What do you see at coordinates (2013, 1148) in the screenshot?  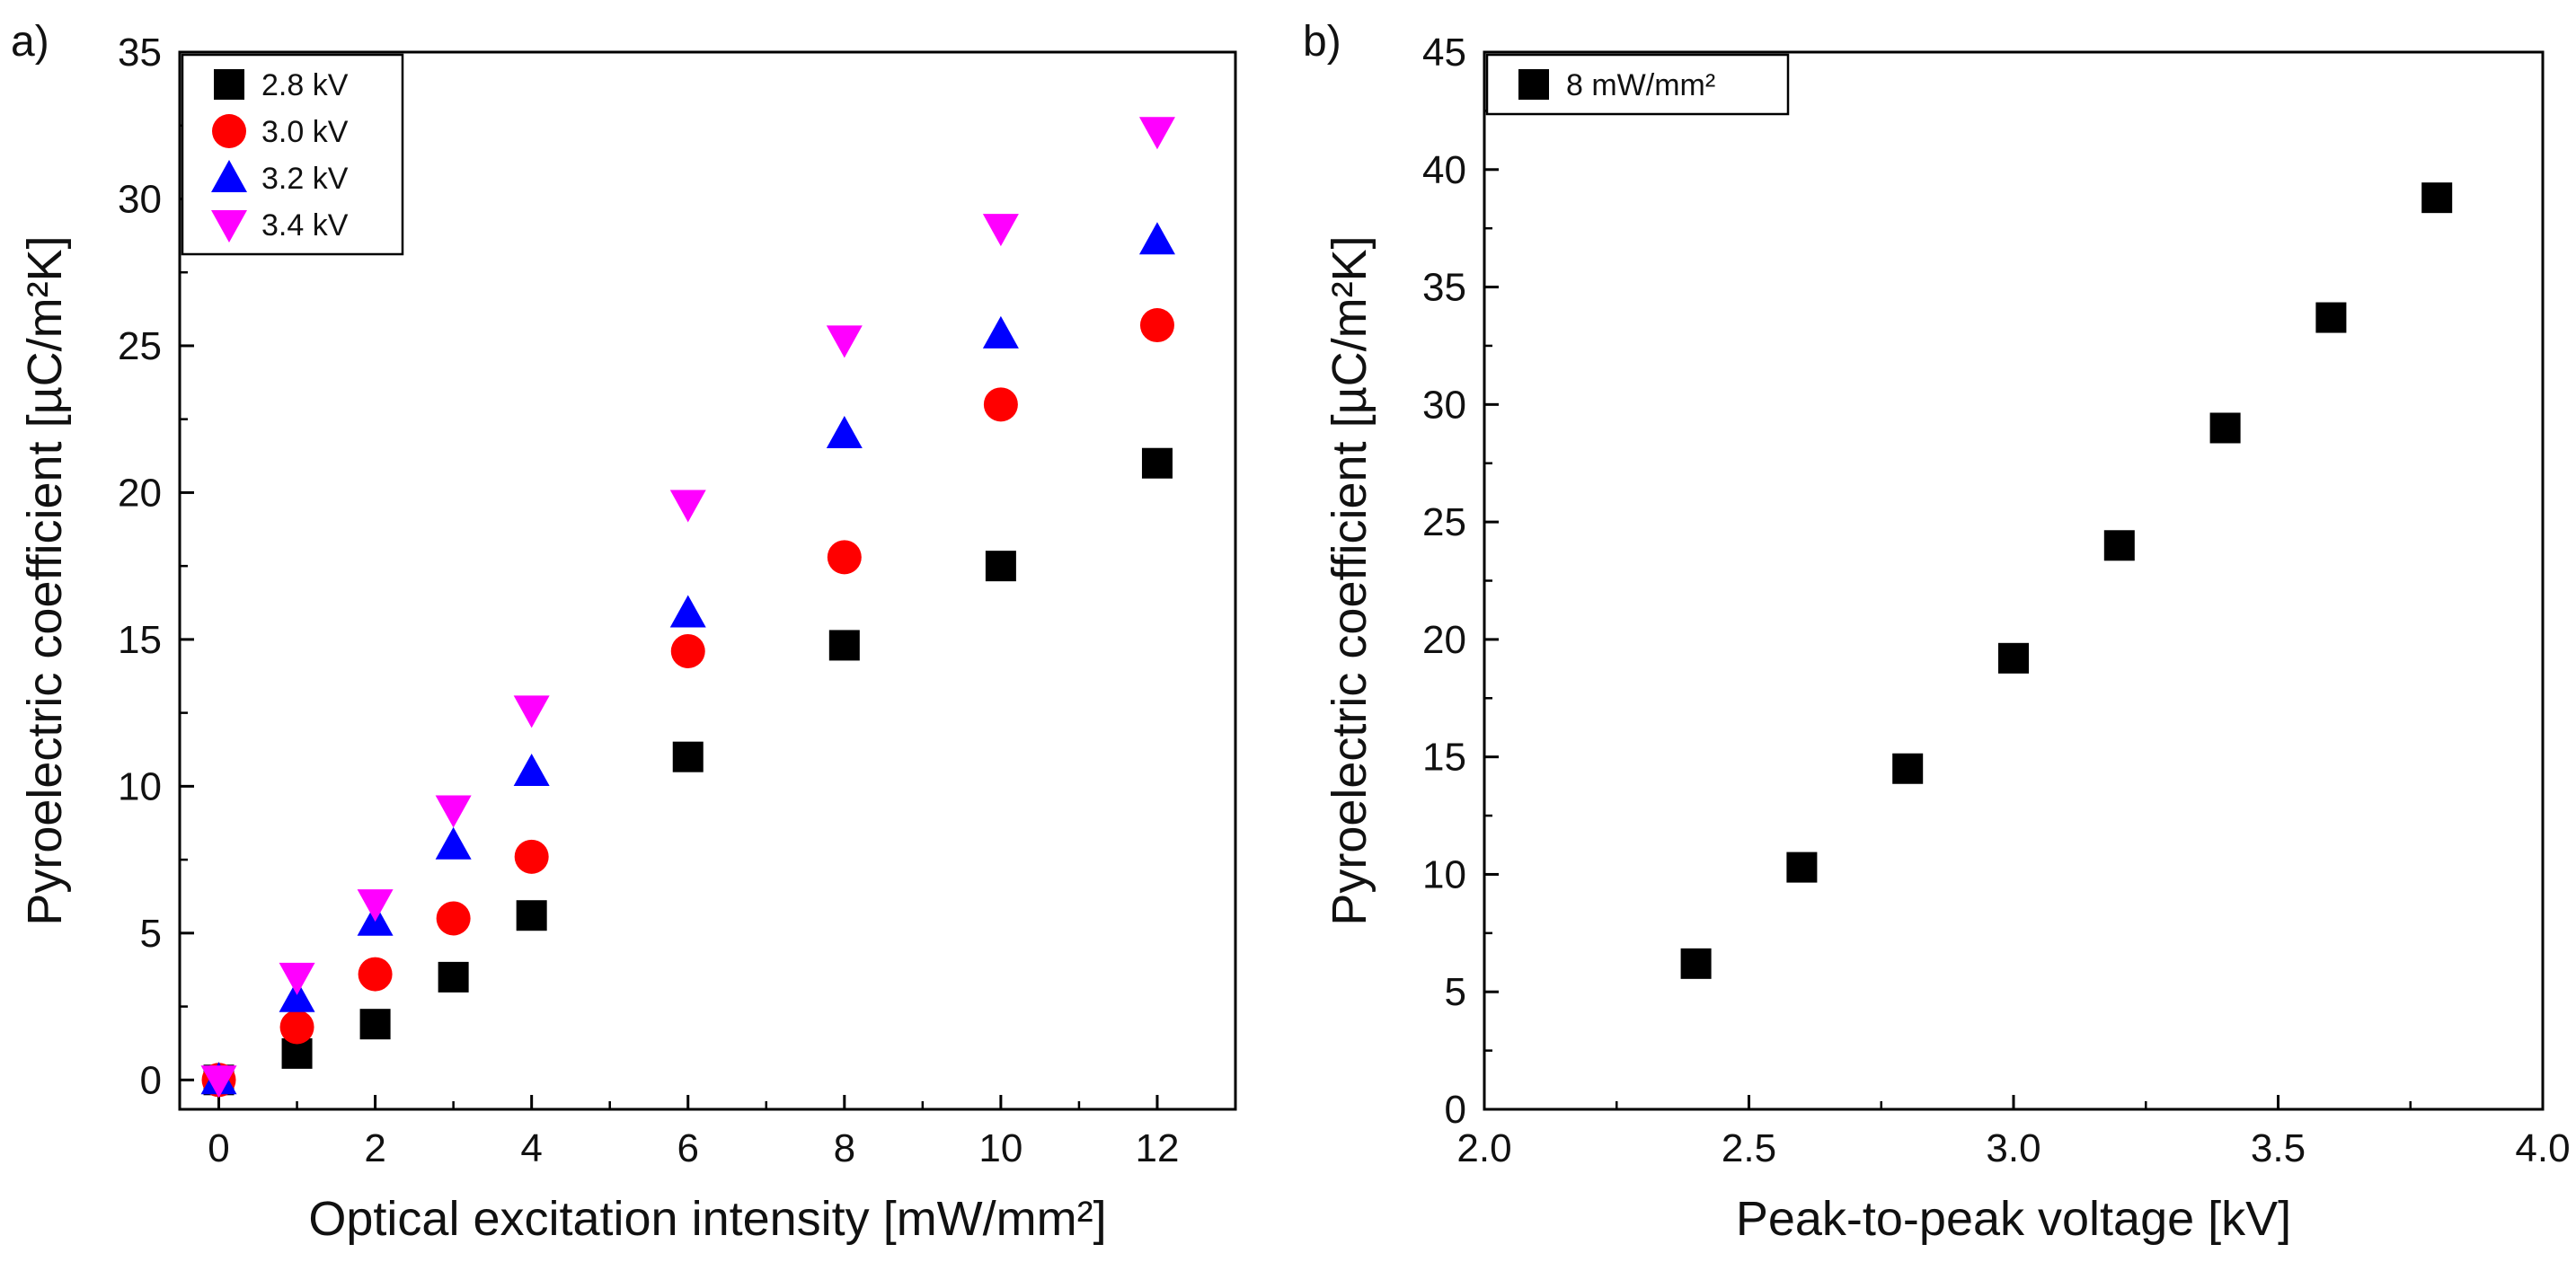 I see `x-tick-label: 3.0` at bounding box center [2013, 1148].